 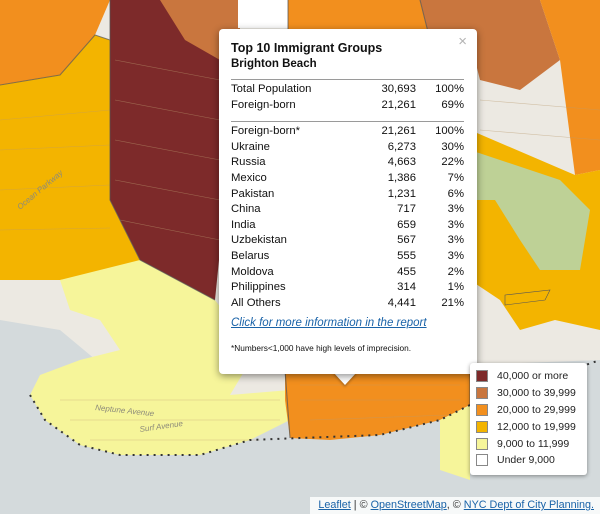 I want to click on leaflet-link: Leaflet, so click(x=334, y=505).